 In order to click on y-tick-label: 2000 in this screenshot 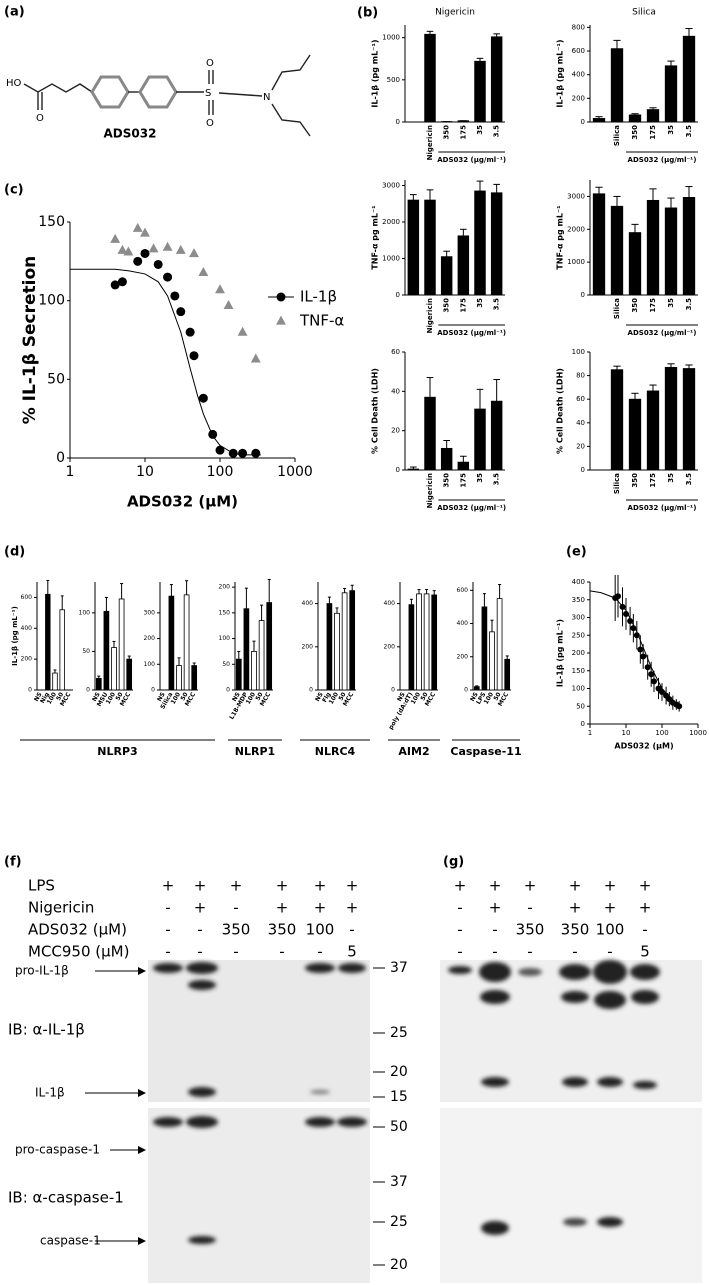, I will do `click(576, 229)`.